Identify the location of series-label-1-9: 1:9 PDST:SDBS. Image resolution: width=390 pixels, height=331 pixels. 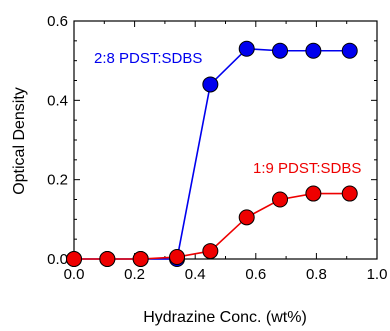
(307, 168).